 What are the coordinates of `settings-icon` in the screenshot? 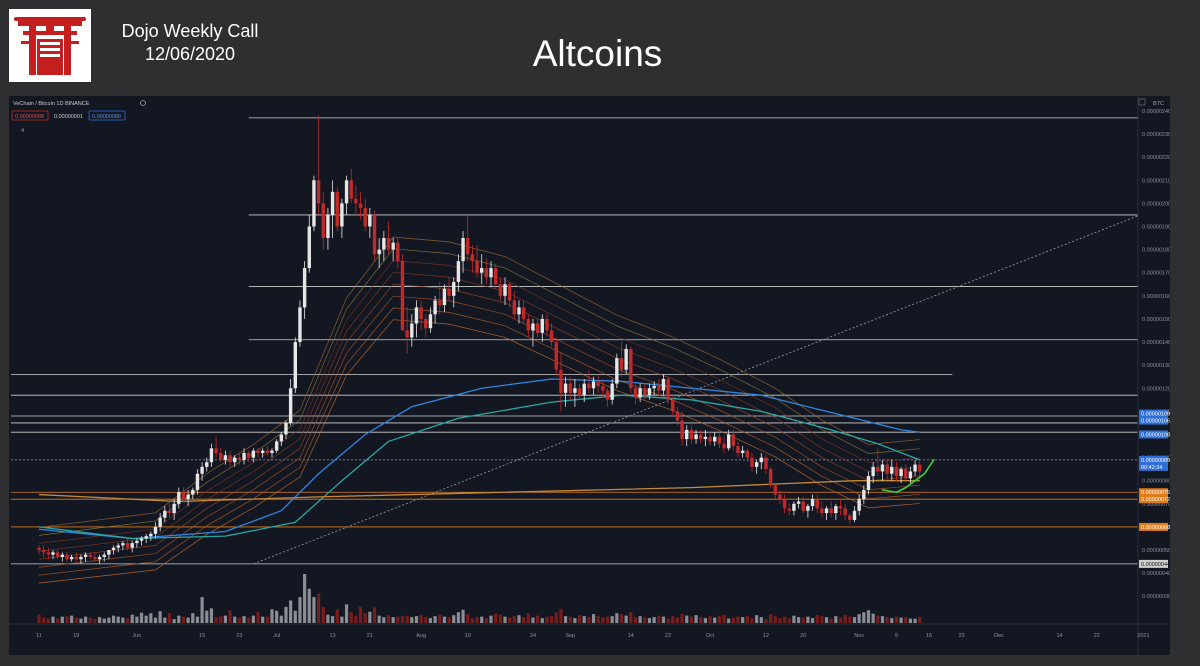 It's located at (1142, 102).